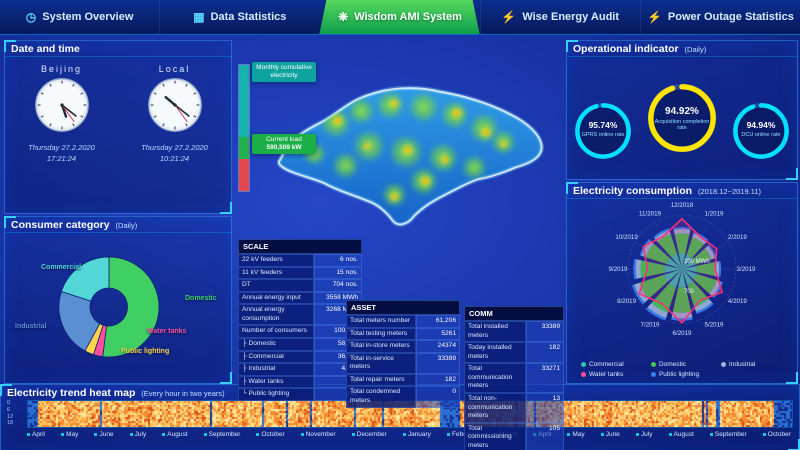 The width and height of the screenshot is (800, 450). What do you see at coordinates (118, 307) in the screenshot?
I see `consumer-category-donut-chart` at bounding box center [118, 307].